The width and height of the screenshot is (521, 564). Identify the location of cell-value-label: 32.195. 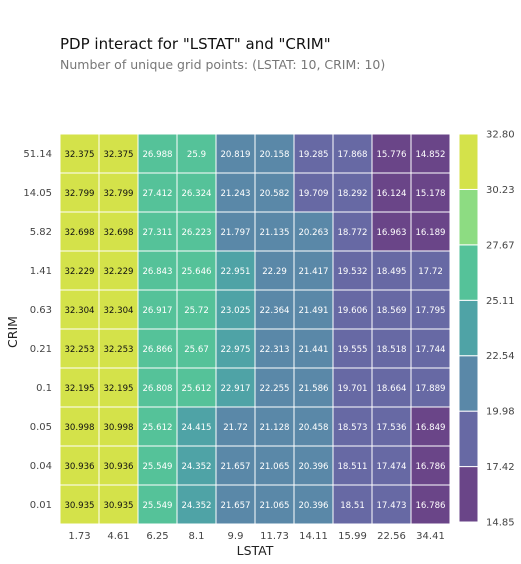
(79, 389).